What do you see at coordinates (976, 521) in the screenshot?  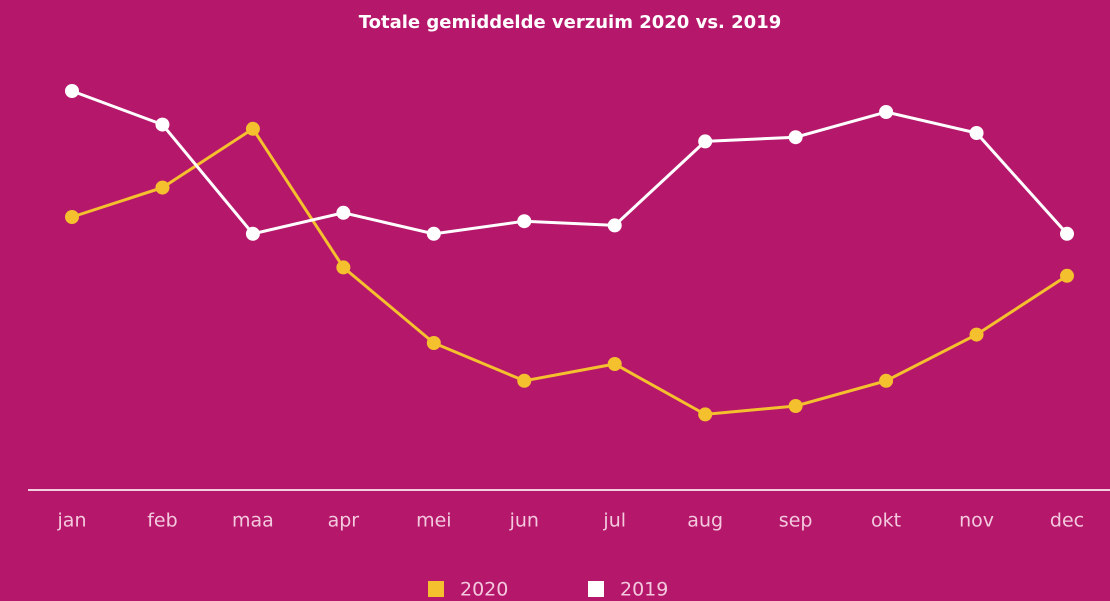 I see `x-tick-label: nov` at bounding box center [976, 521].